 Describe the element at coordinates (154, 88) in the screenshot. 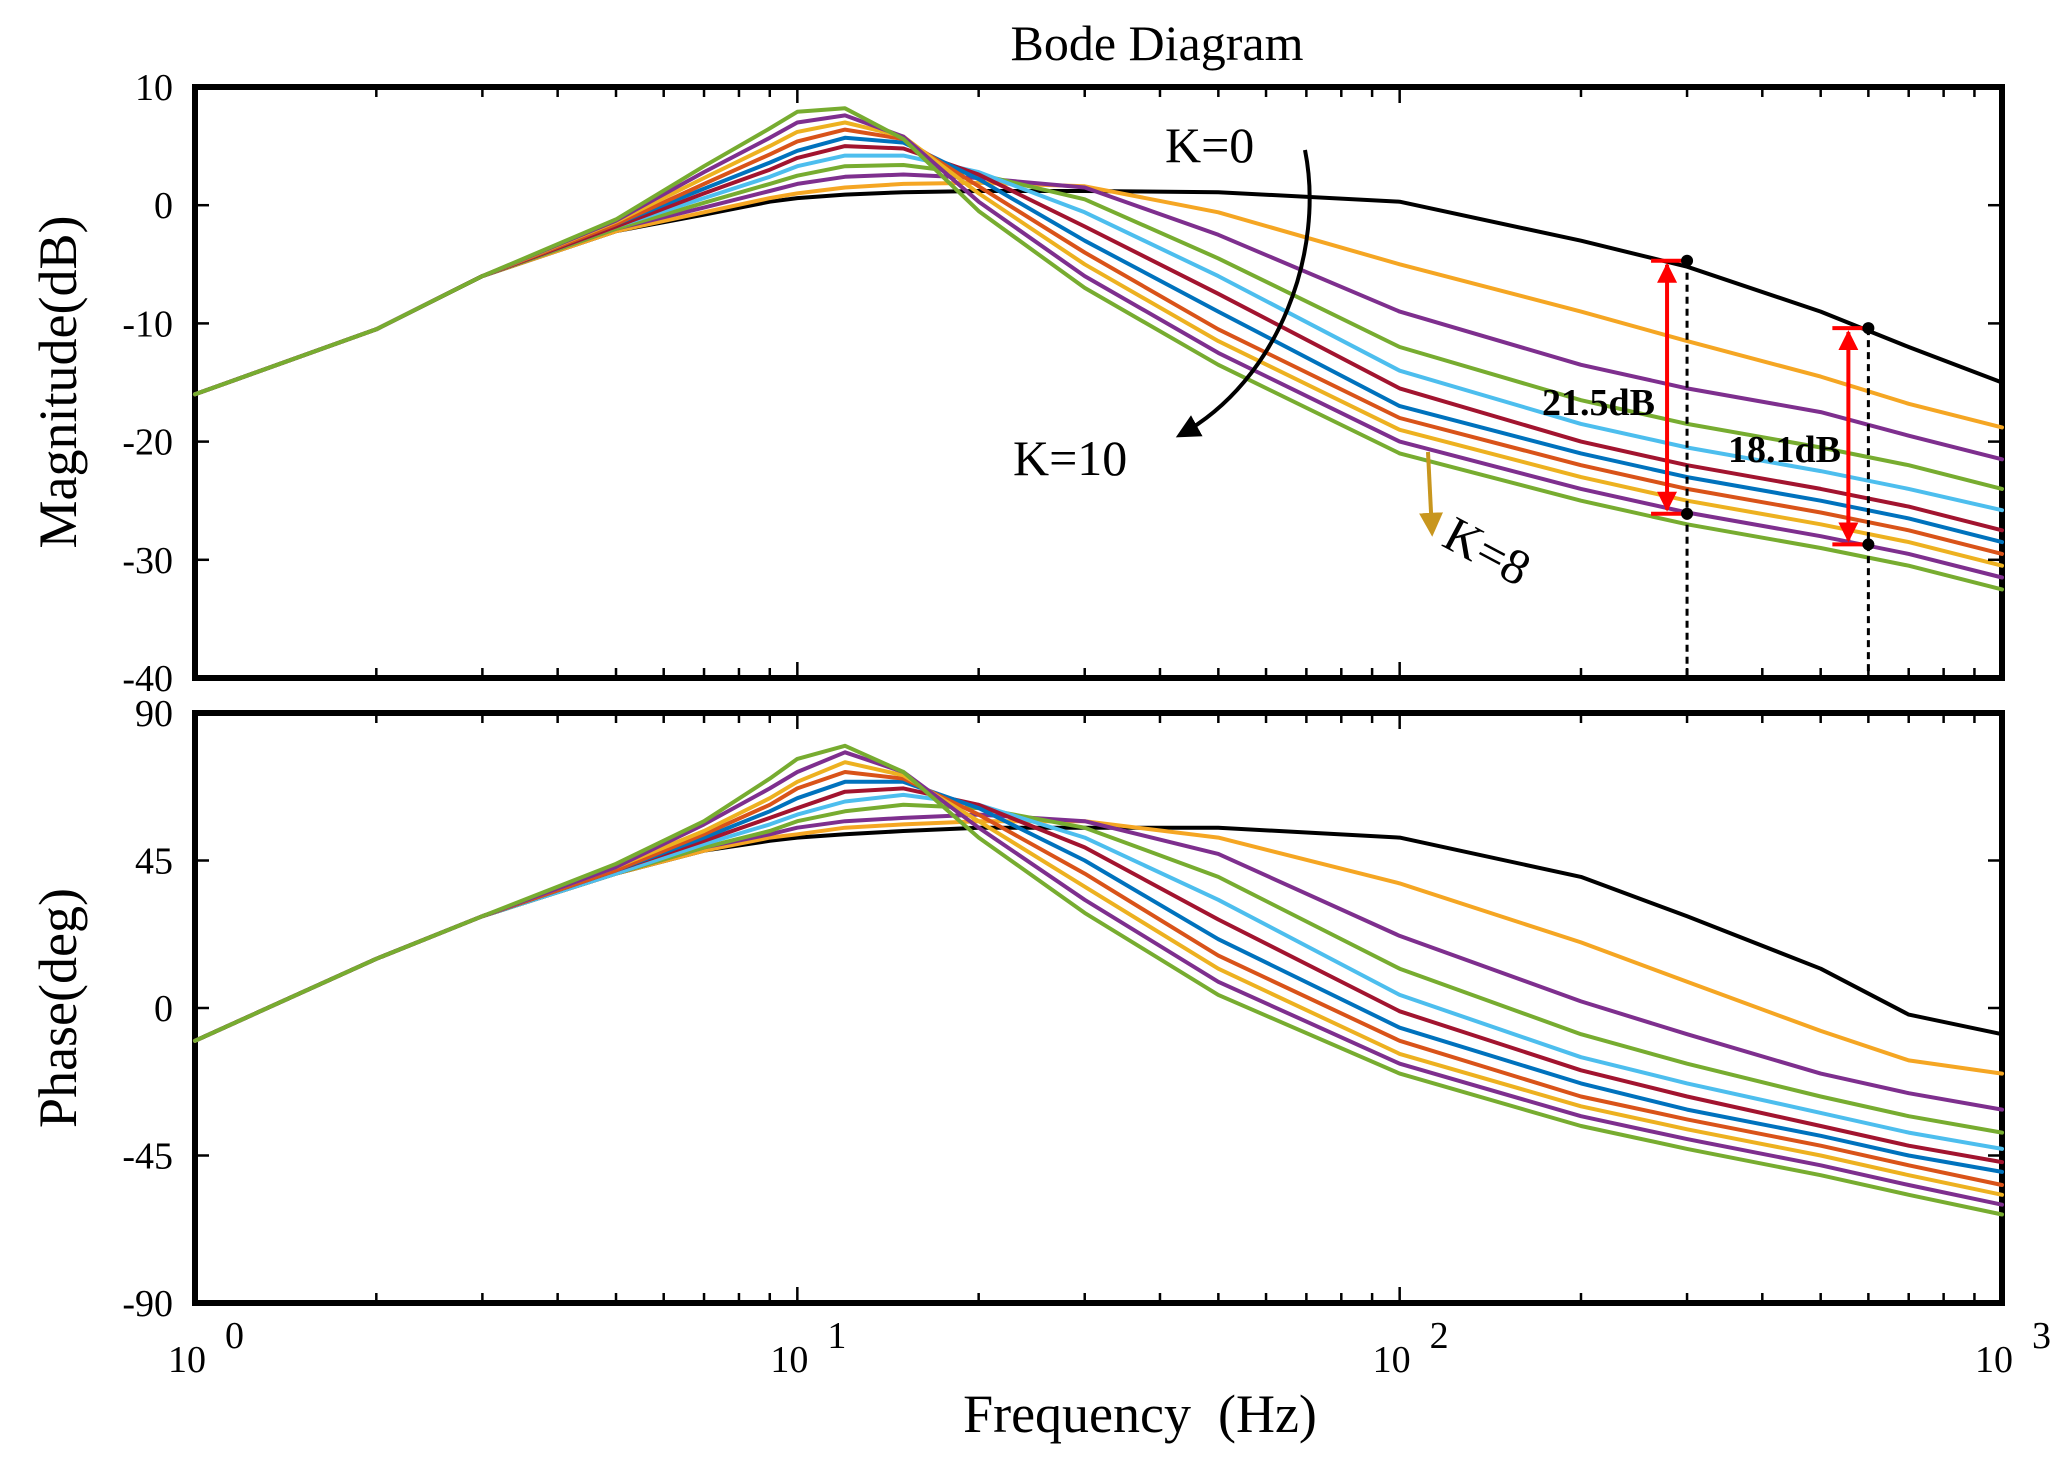

I see `magnitude-y-tick-label: 10` at that location.